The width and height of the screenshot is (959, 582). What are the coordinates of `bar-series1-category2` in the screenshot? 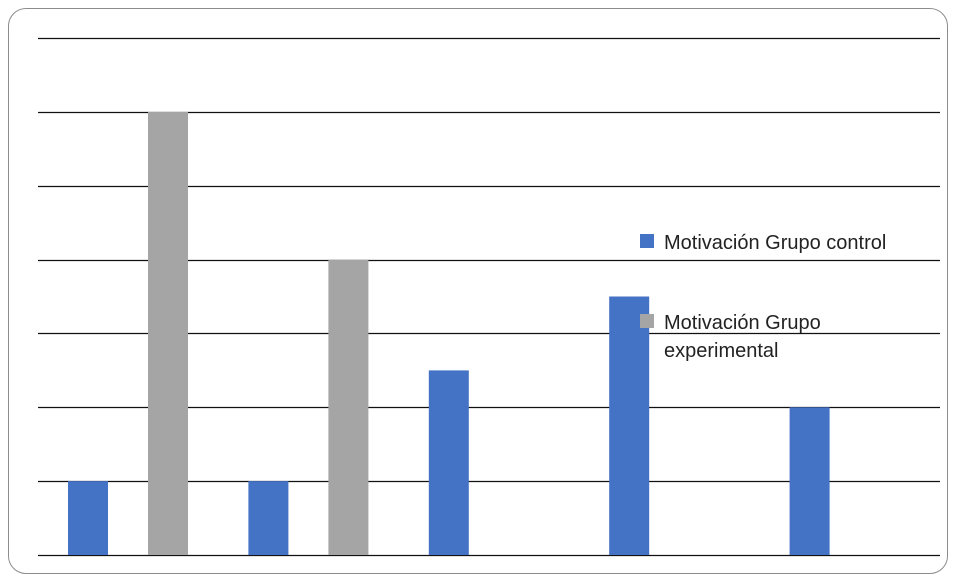 It's located at (268, 518).